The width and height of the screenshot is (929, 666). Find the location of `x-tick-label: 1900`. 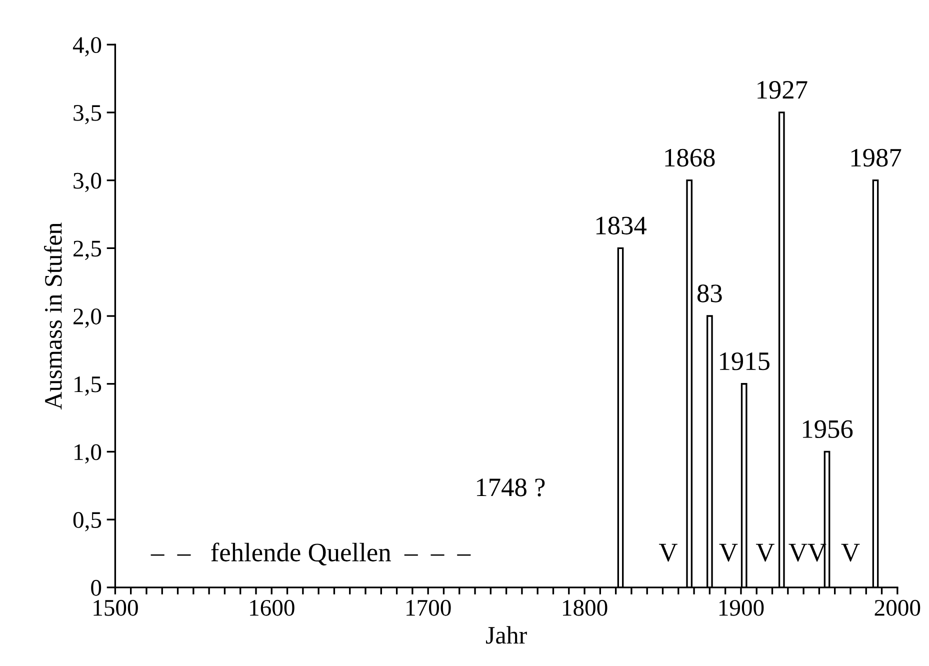

x-tick-label: 1900 is located at coordinates (741, 608).